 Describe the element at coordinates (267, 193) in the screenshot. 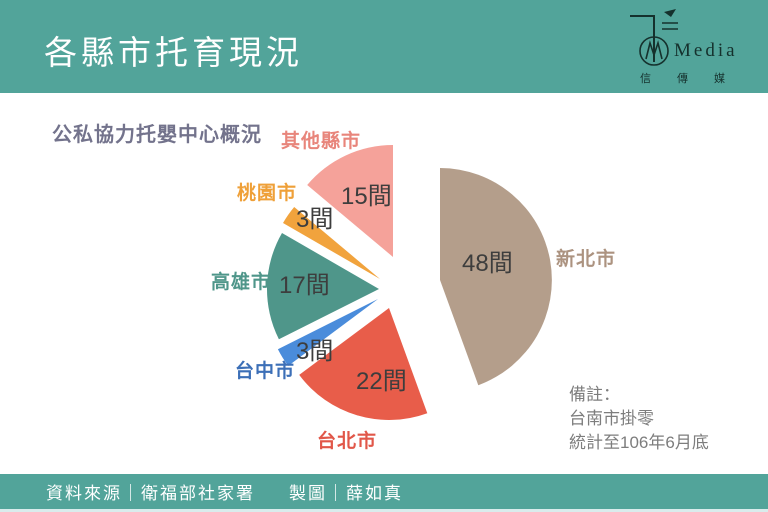

I see `slice-label-taoyuan: 桃園市` at that location.